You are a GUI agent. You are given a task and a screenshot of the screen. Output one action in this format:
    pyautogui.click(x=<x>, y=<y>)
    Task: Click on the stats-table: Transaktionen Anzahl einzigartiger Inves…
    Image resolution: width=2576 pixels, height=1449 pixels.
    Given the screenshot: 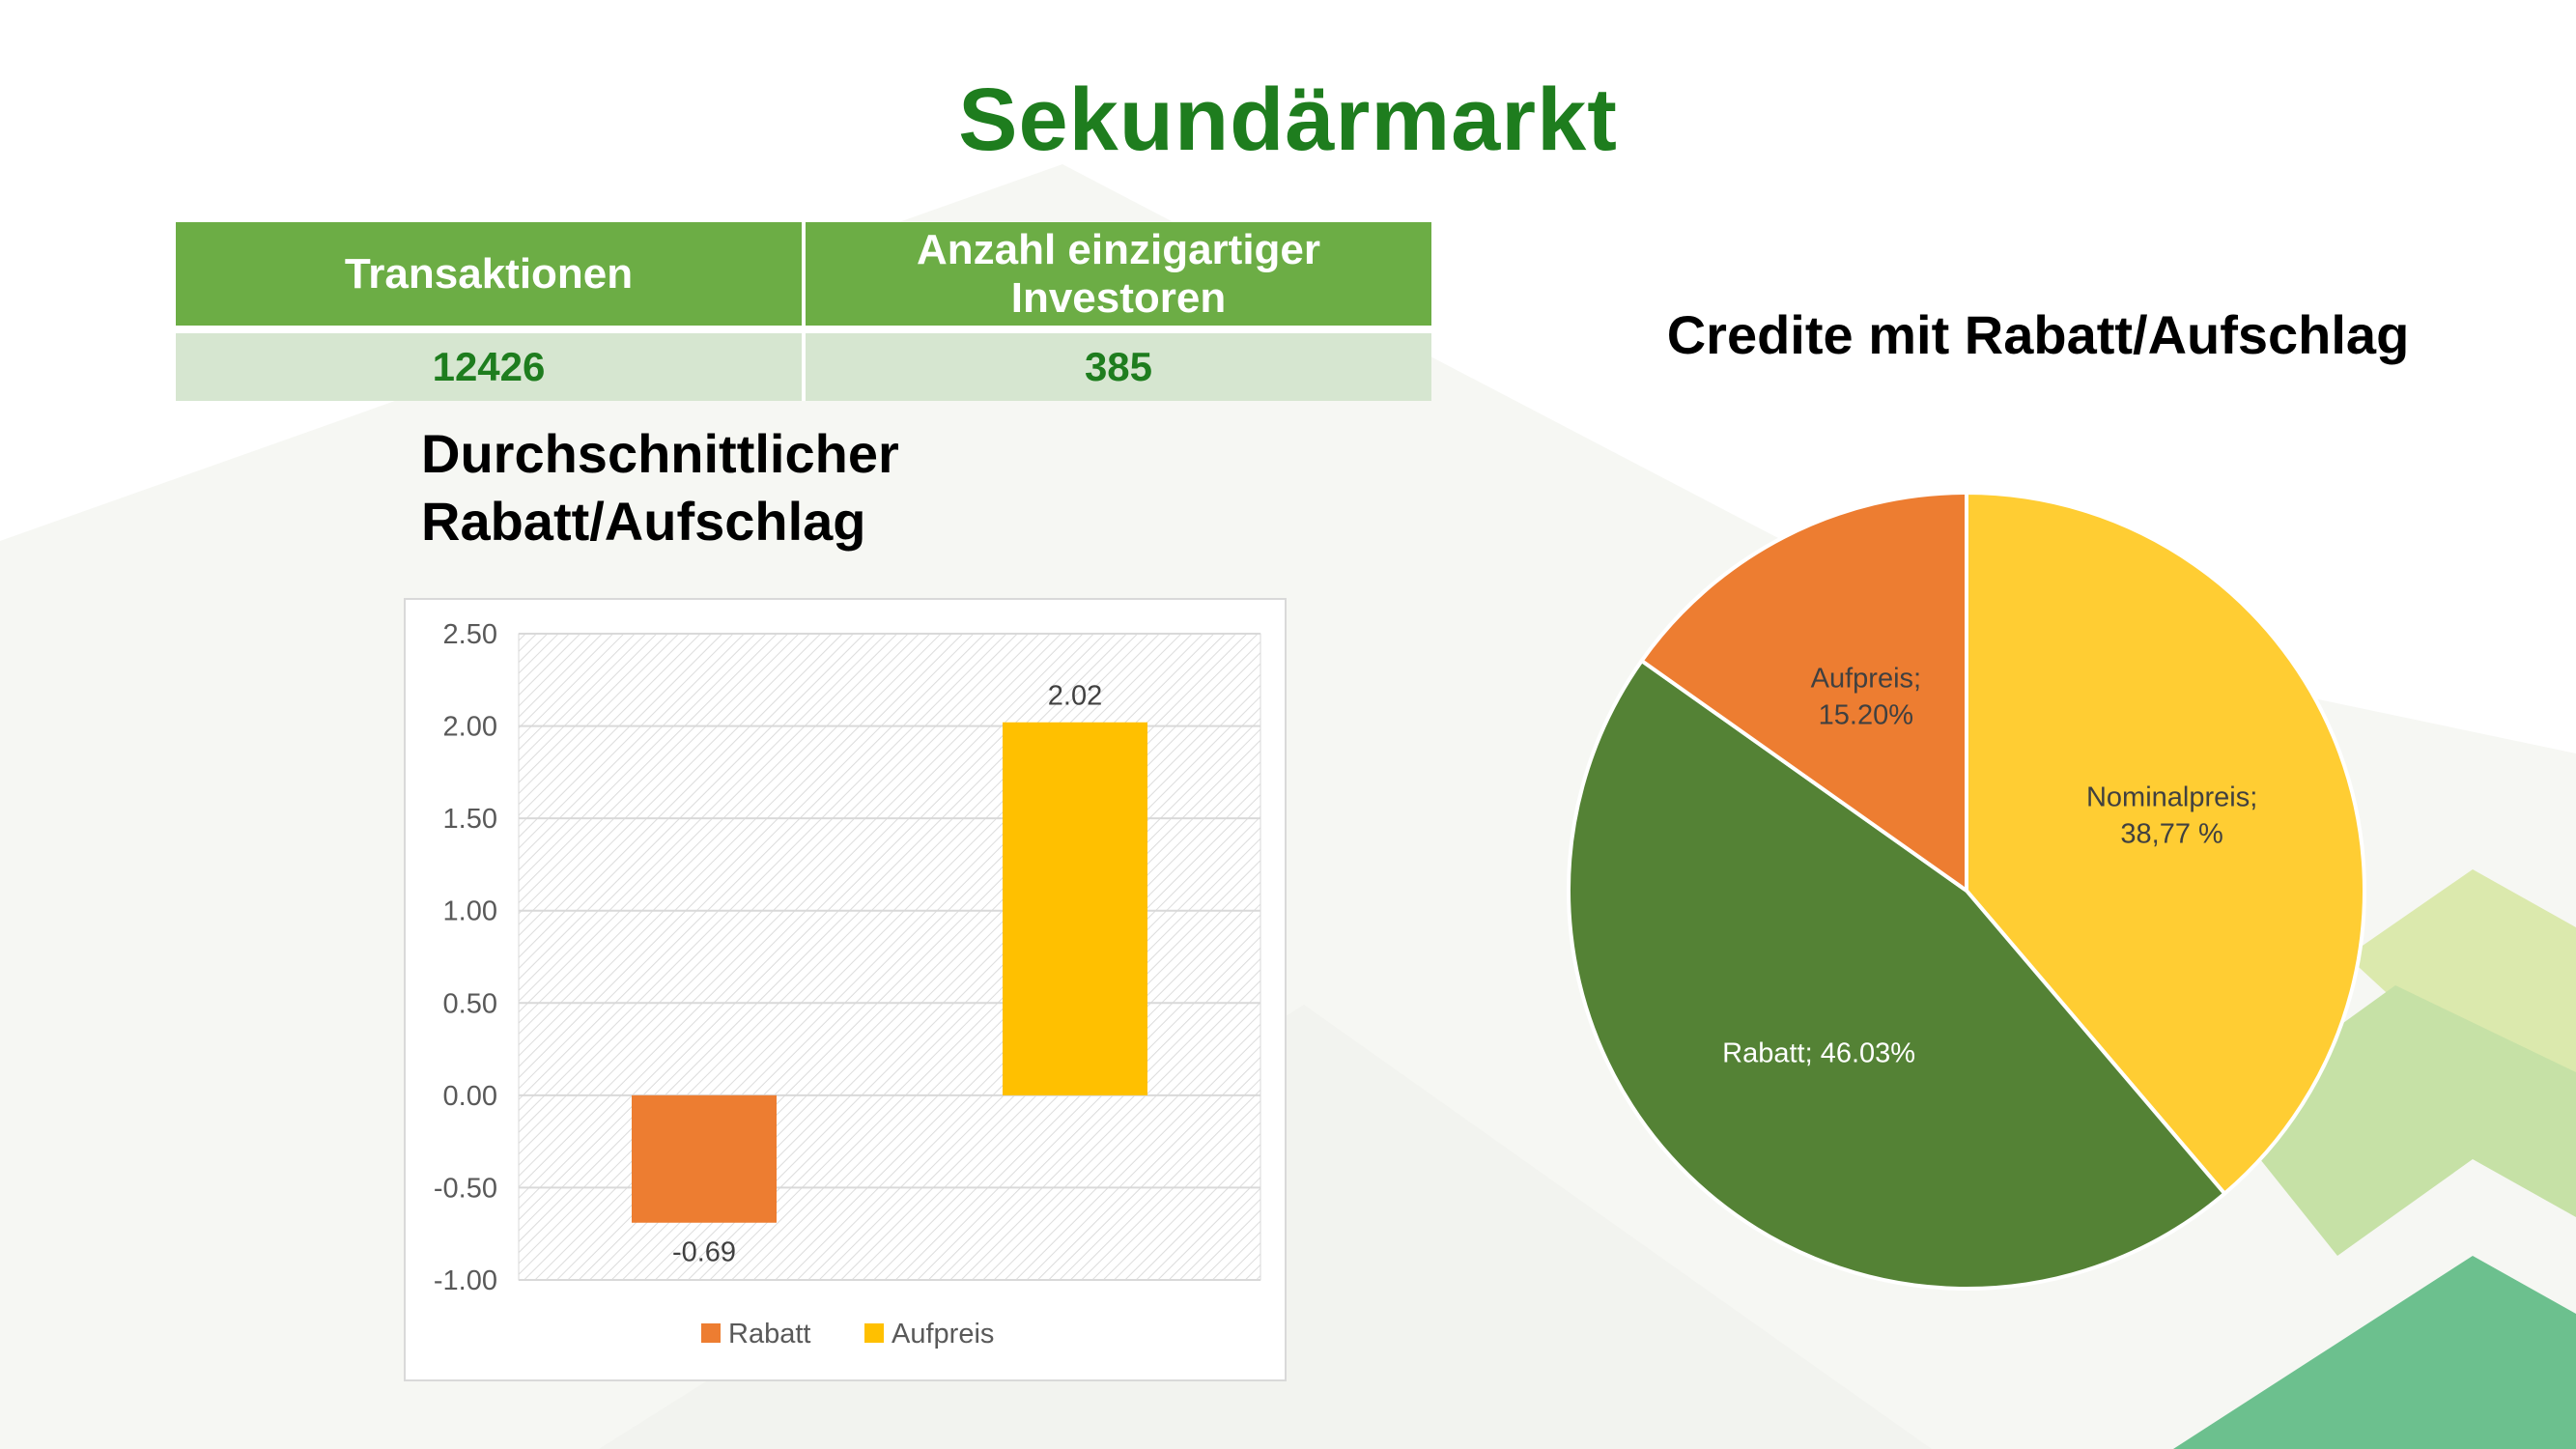 What is the action you would take?
    pyautogui.click(x=803, y=311)
    